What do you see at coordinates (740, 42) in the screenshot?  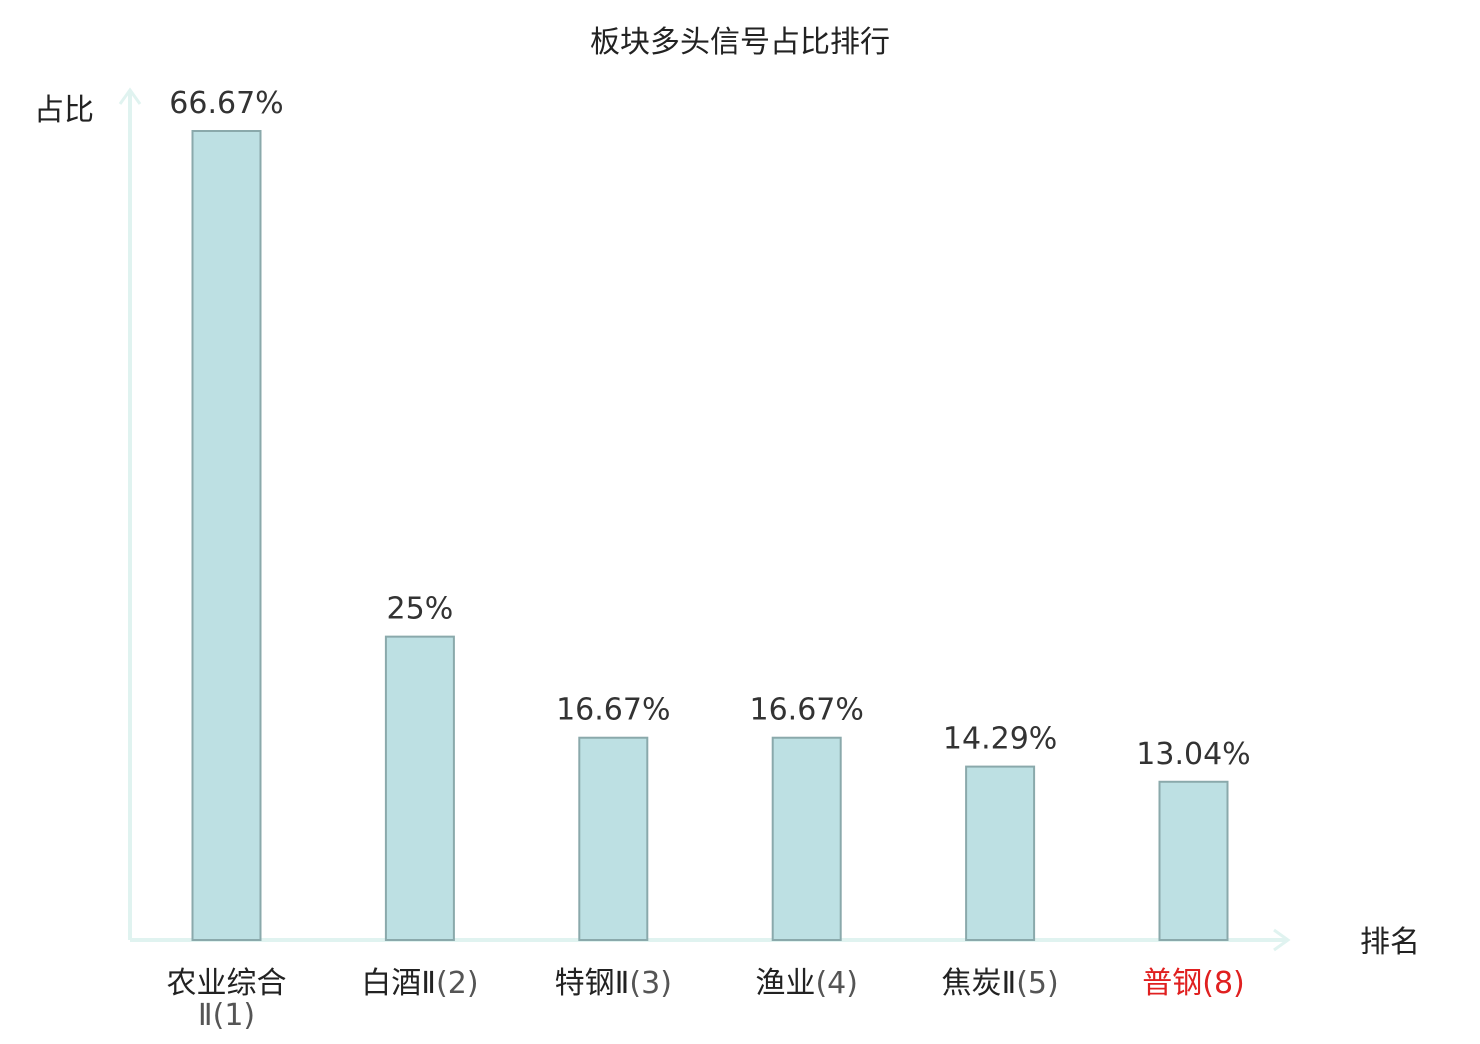 I see `chart-title: 板块多头信号占比排行` at bounding box center [740, 42].